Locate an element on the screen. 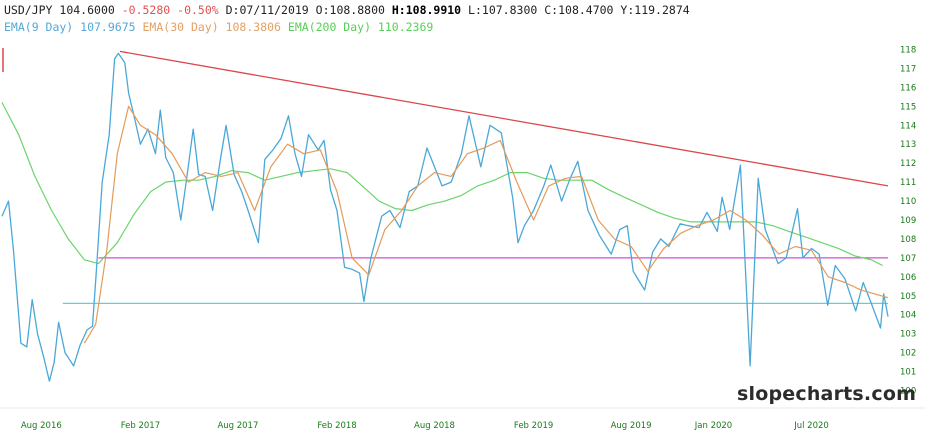  price-change: -0.5280 is located at coordinates (146, 10).